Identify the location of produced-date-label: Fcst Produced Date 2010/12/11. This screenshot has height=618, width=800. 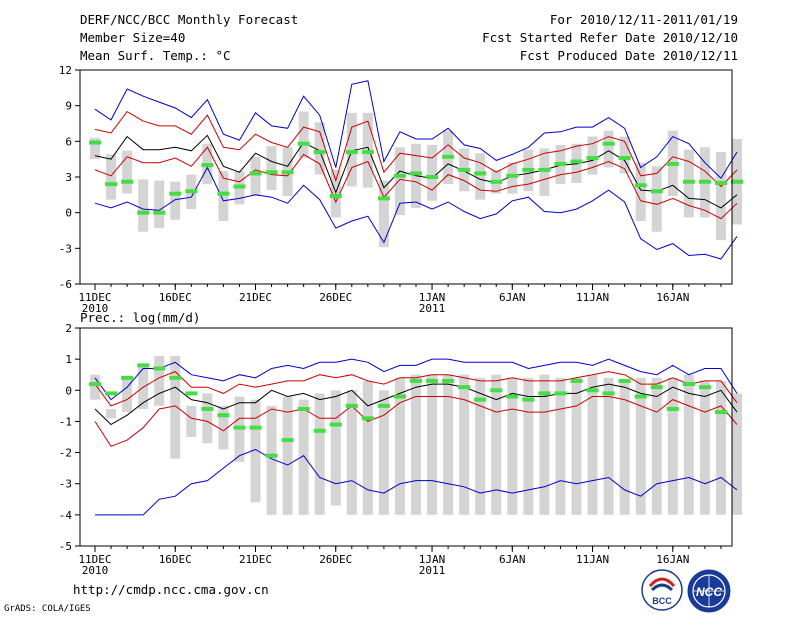
(628, 55).